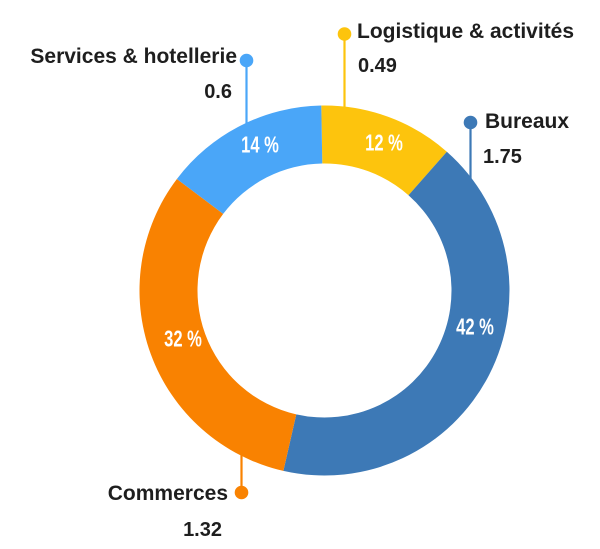 The height and width of the screenshot is (549, 600). I want to click on callout-dot-bureaux, so click(470, 122).